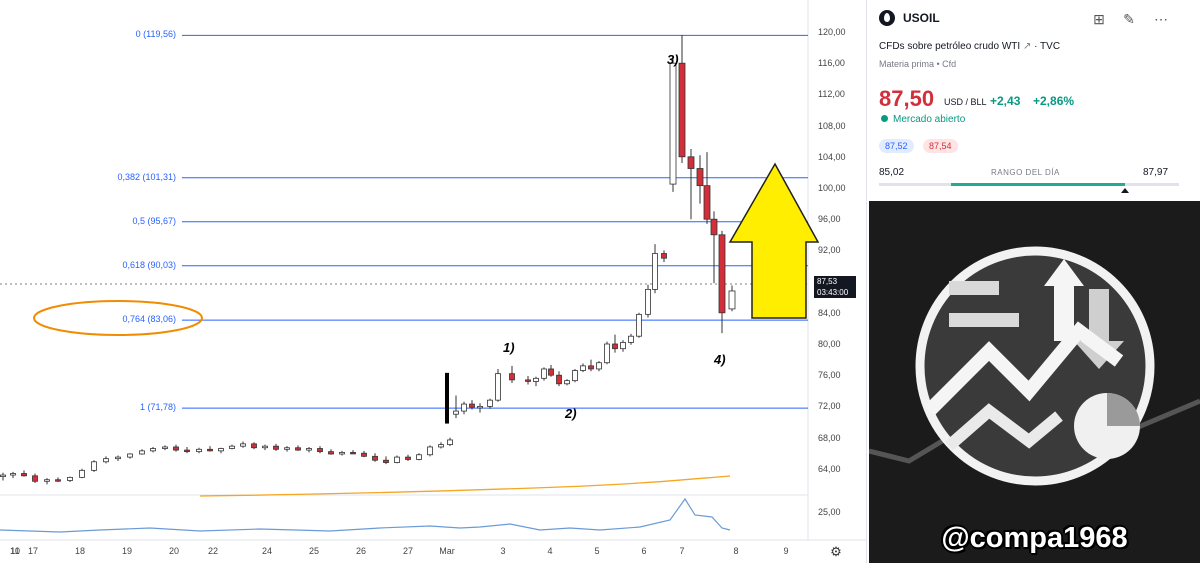 Image resolution: width=1200 pixels, height=563 pixels. I want to click on edit-icon: ✎, so click(1129, 19).